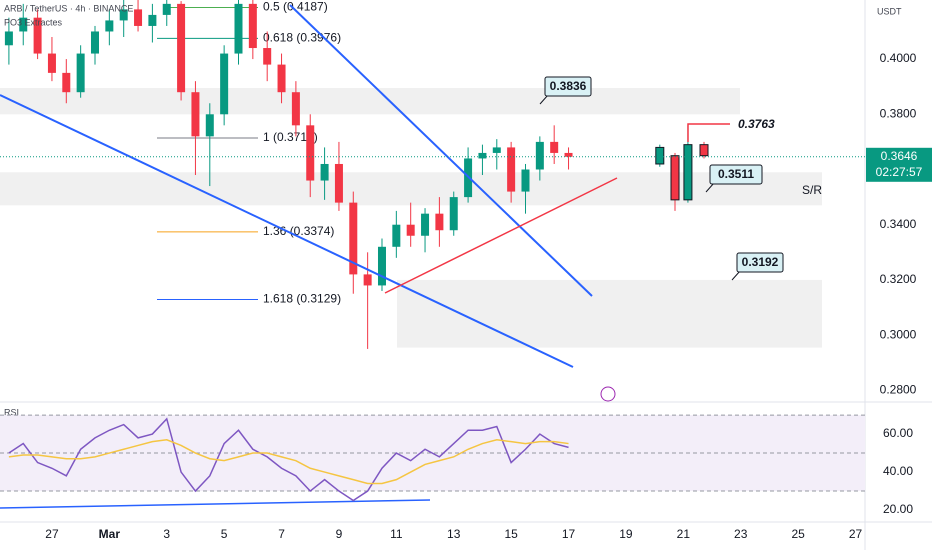 The height and width of the screenshot is (550, 932). Describe the element at coordinates (889, 11) in the screenshot. I see `currency: USDT` at that location.